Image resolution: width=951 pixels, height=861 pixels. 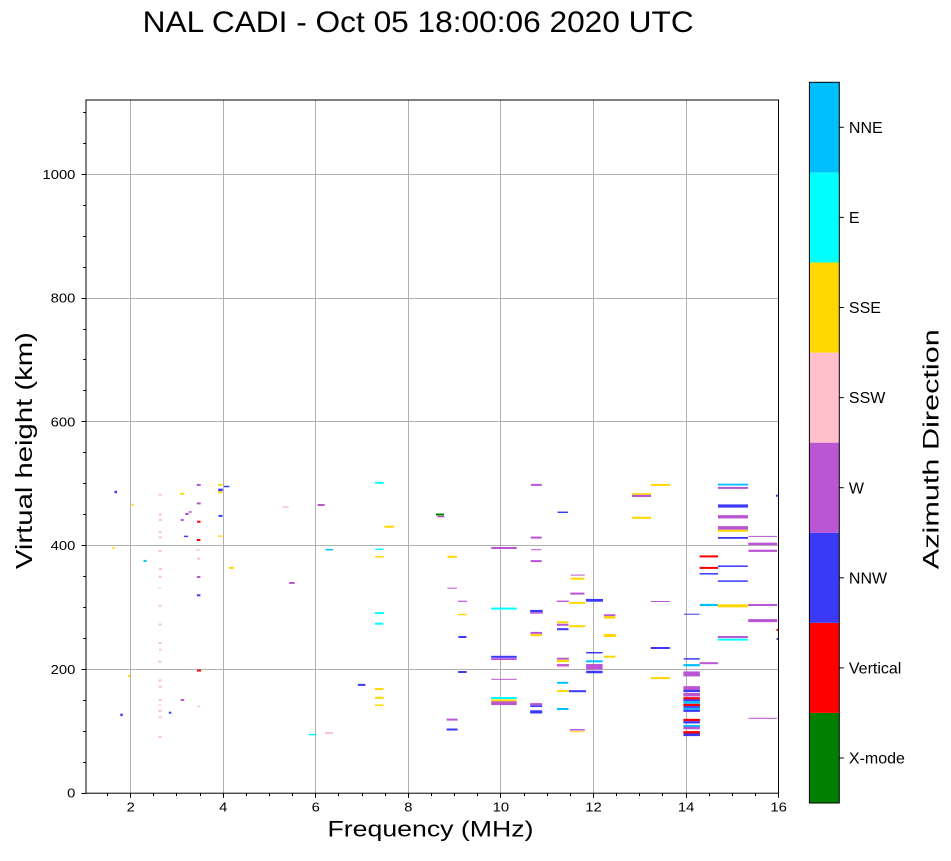 What do you see at coordinates (877, 759) in the screenshot?
I see `svg-text: X-mode` at bounding box center [877, 759].